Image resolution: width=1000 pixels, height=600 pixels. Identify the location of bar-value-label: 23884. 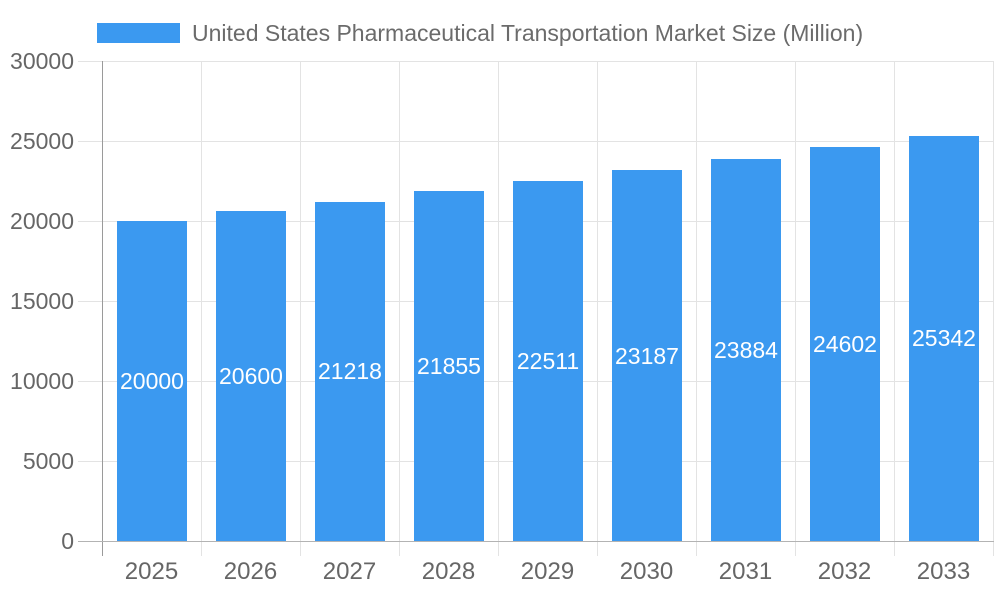
(746, 350).